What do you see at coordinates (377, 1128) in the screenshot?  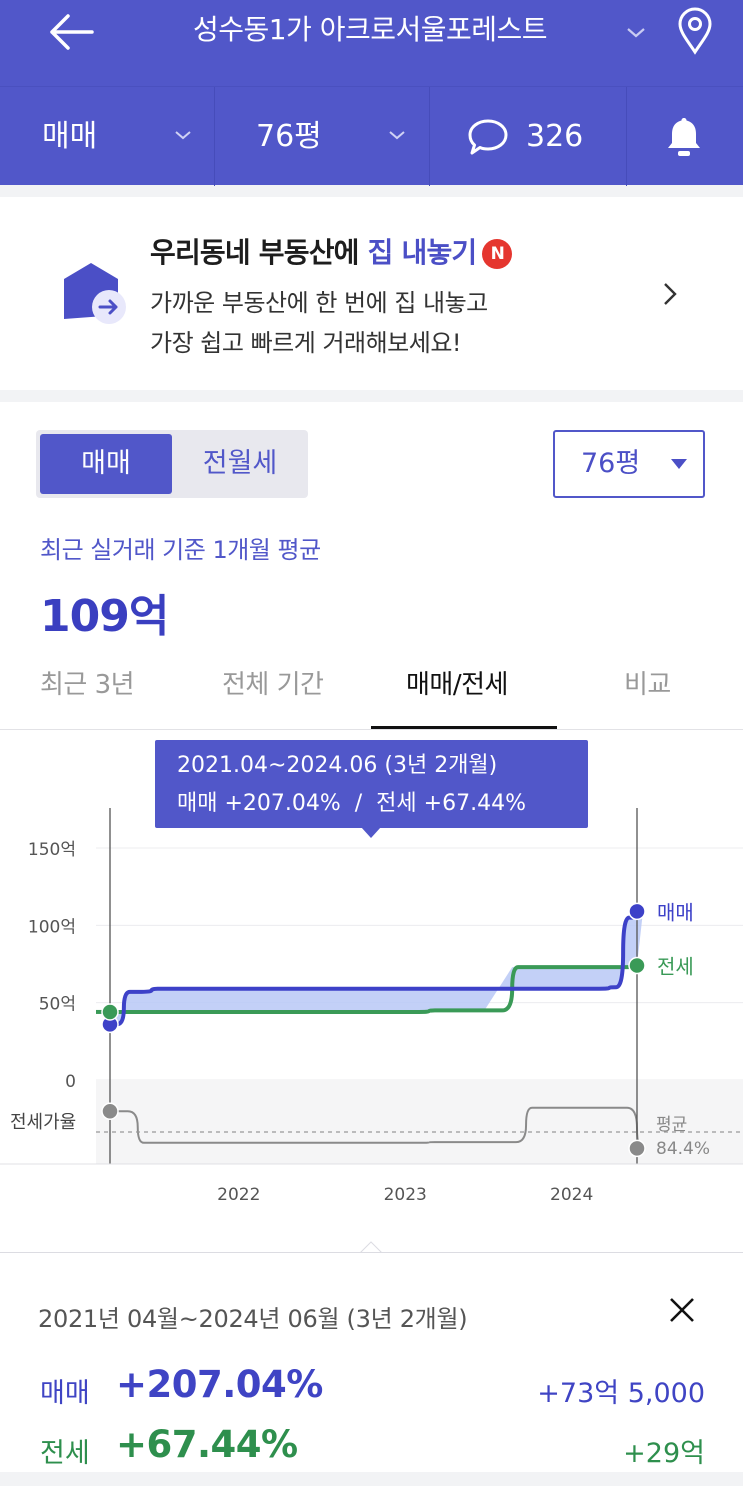 I see `series-line-jeonse-ratio` at bounding box center [377, 1128].